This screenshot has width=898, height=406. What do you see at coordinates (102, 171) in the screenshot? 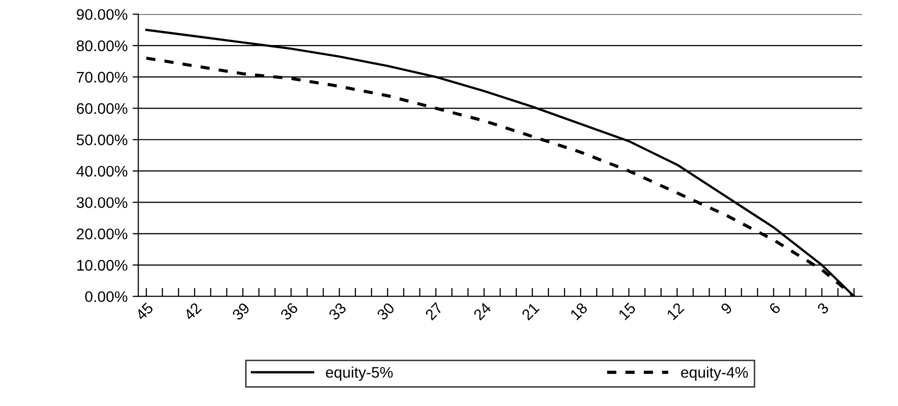
I see `y-tick-label: 40.00%` at bounding box center [102, 171].